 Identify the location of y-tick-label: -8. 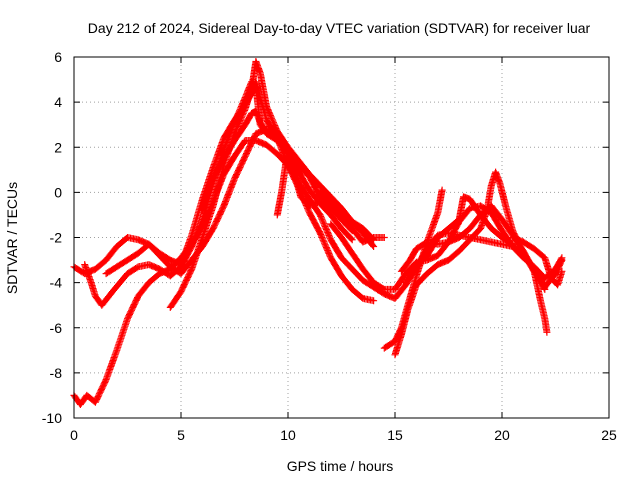
(56, 373).